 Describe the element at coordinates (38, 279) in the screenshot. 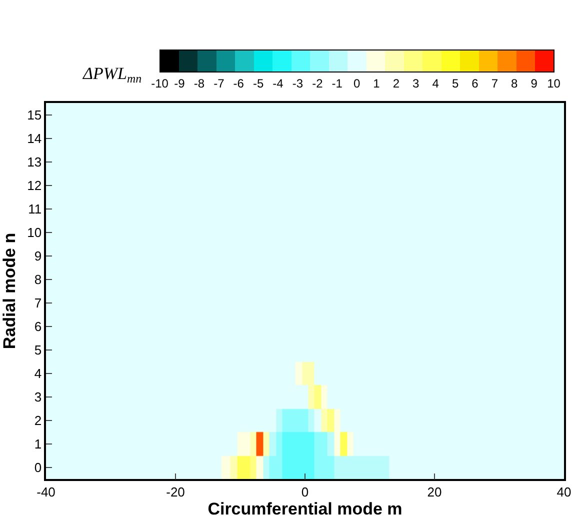

I see `y-tick-label: 8` at that location.